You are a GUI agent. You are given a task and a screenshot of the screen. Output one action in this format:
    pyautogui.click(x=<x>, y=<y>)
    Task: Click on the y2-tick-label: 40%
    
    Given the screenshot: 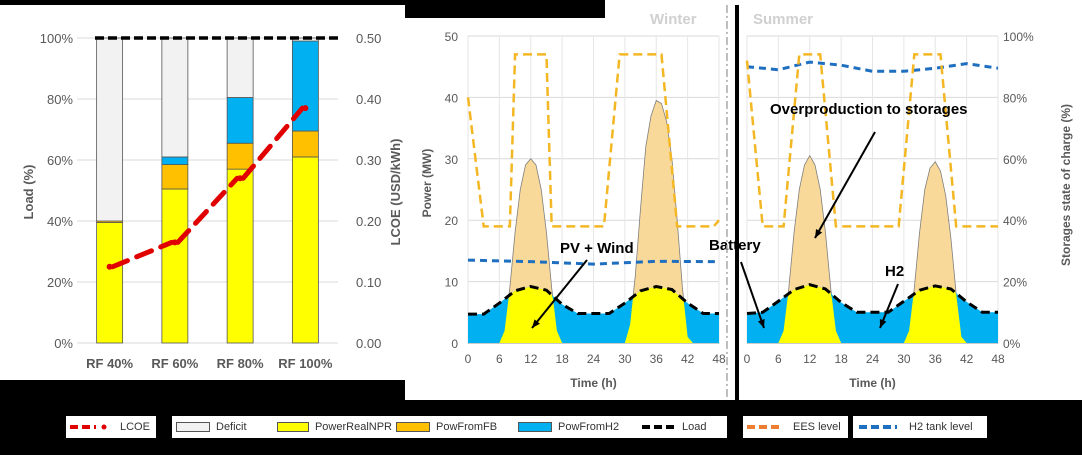 What is the action you would take?
    pyautogui.click(x=1015, y=221)
    